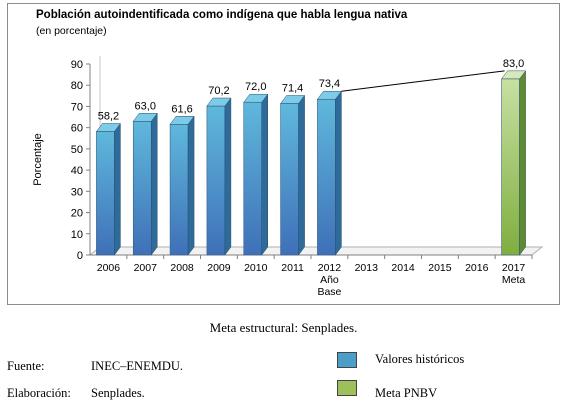 Image resolution: width=567 pixels, height=405 pixels. What do you see at coordinates (80, 256) in the screenshot?
I see `y-tick-label: 0` at bounding box center [80, 256].